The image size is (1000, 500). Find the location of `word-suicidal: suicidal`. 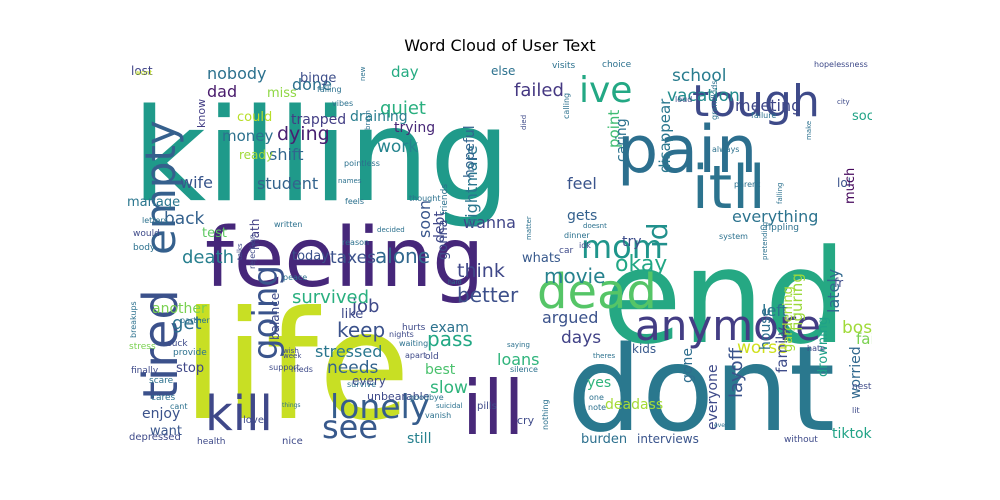

word-suicidal: suicidal is located at coordinates (449, 406).